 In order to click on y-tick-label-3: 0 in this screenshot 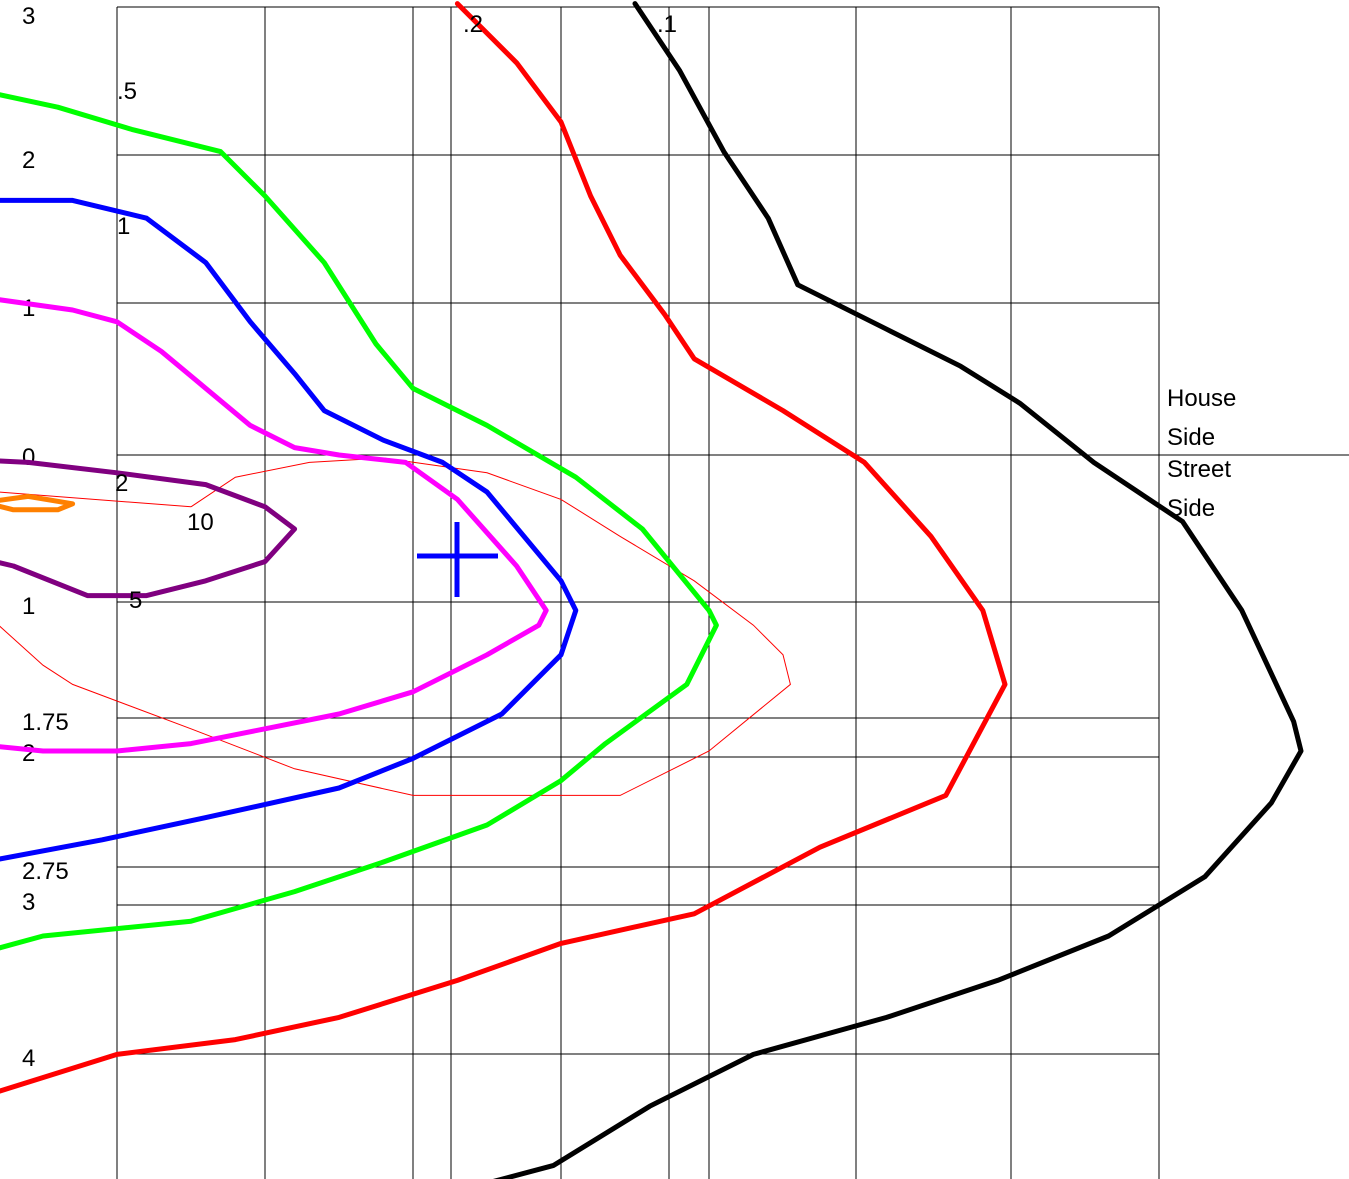, I will do `click(28, 457)`.